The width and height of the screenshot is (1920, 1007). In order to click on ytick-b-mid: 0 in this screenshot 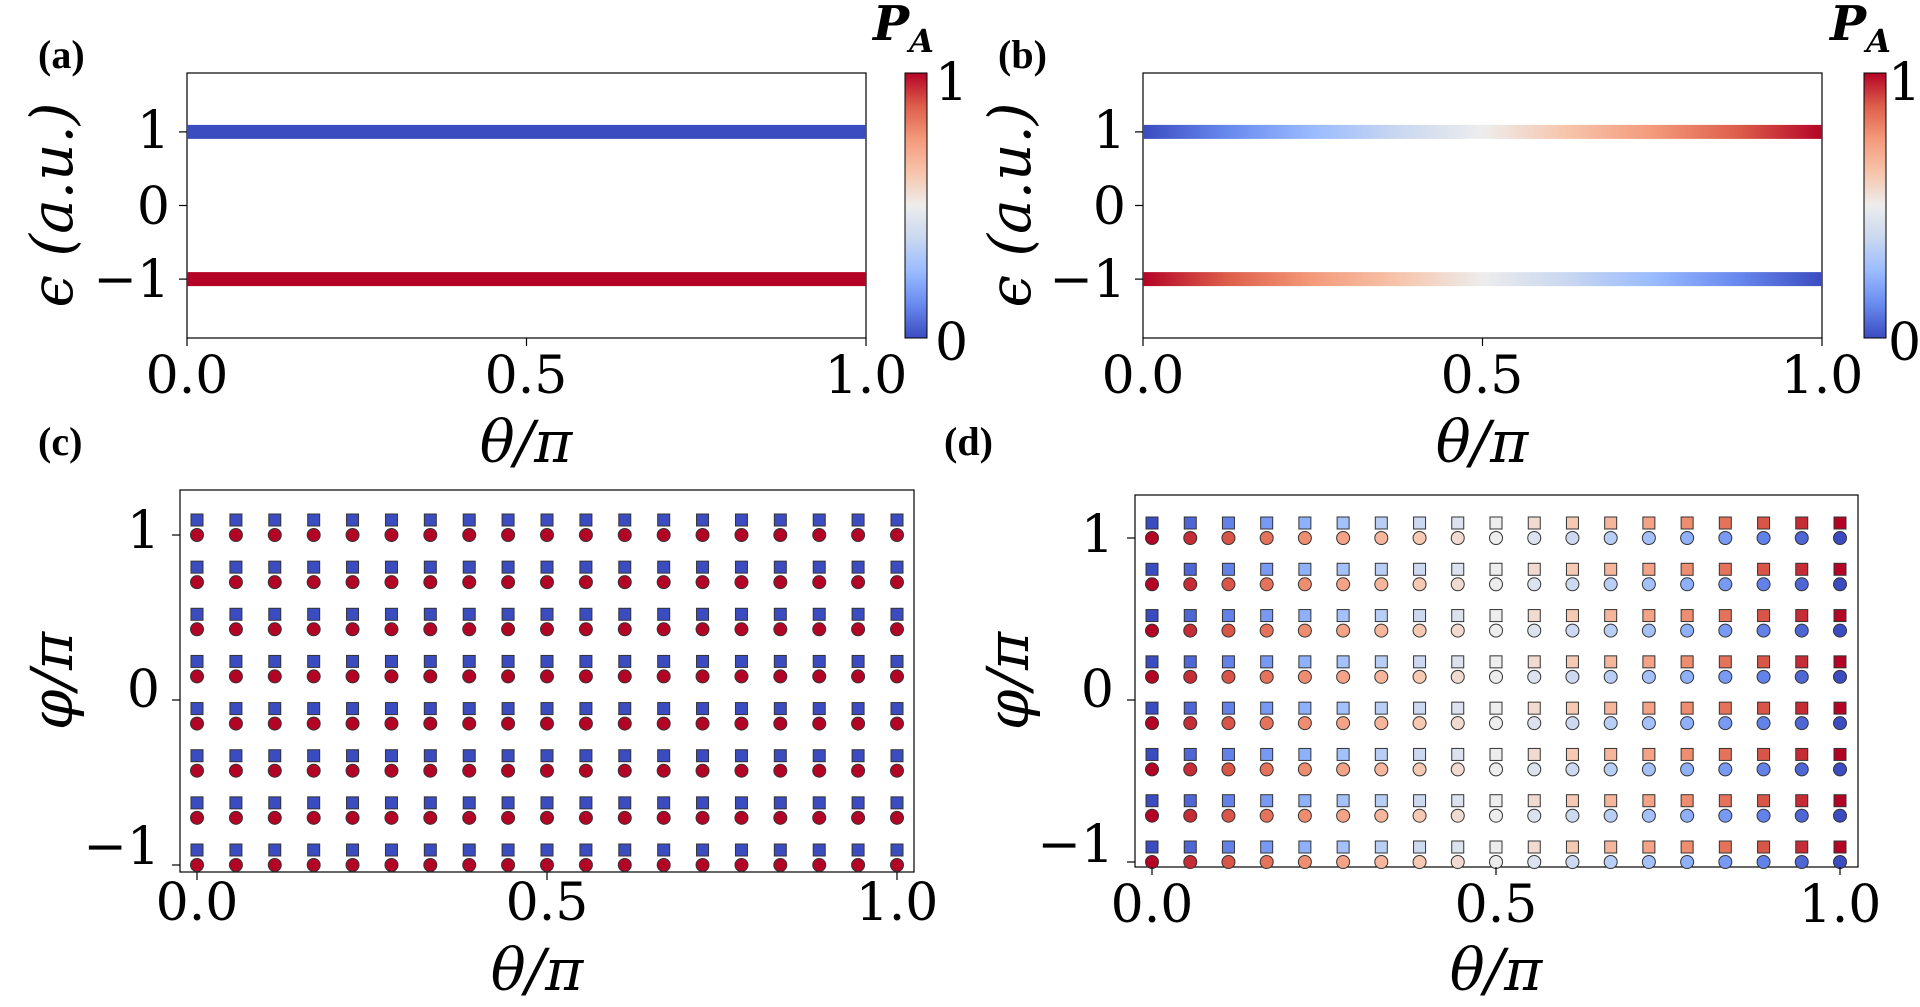, I will do `click(1109, 207)`.